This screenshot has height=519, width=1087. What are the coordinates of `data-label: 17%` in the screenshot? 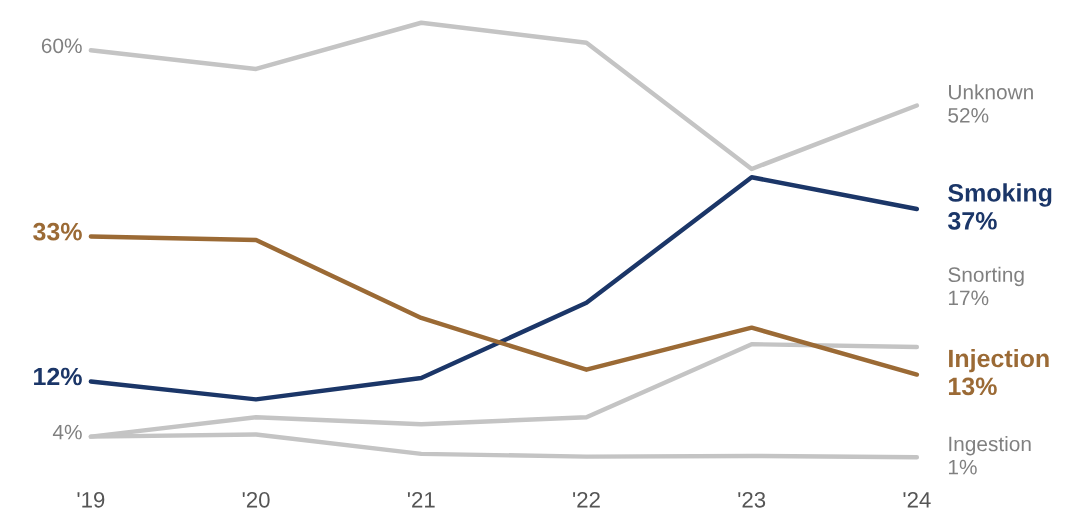 It's located at (968, 298).